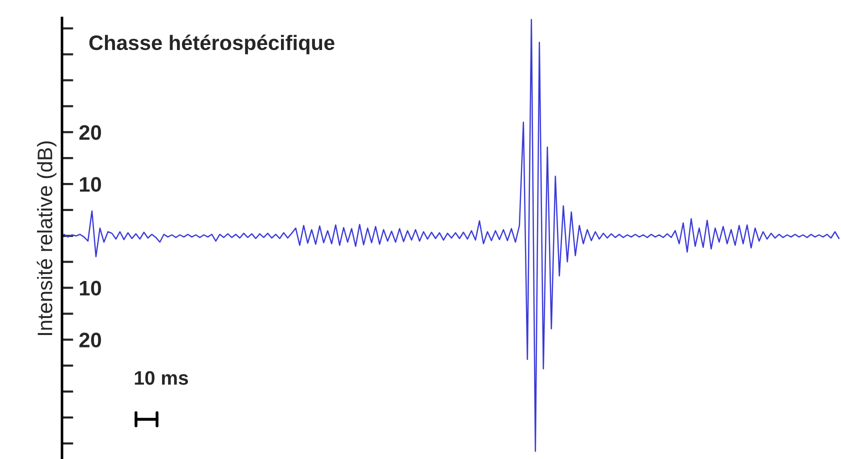 The image size is (841, 459). Describe the element at coordinates (161, 378) in the screenshot. I see `annotation: 10 ms` at that location.